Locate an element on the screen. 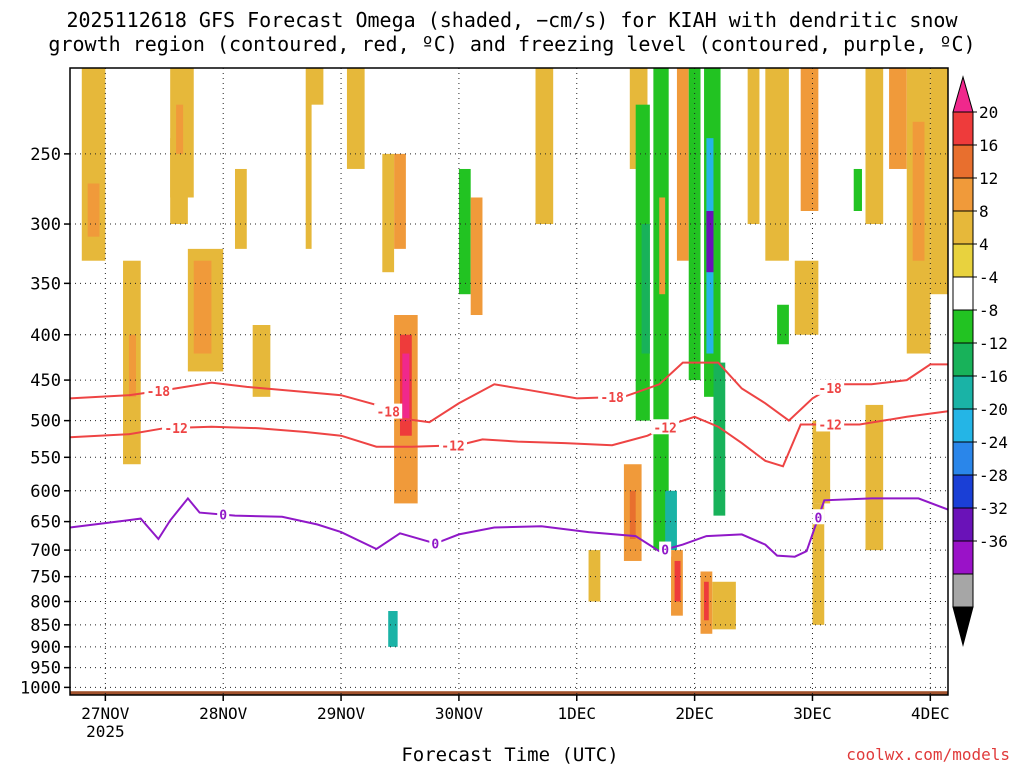 The height and width of the screenshot is (768, 1024). contour-label-0C-2: 0 is located at coordinates (665, 551).